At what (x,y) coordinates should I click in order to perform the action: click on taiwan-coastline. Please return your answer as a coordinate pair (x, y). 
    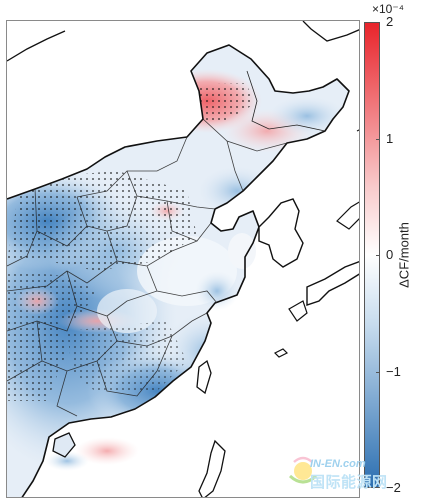
    Looking at the image, I should click on (204, 377).